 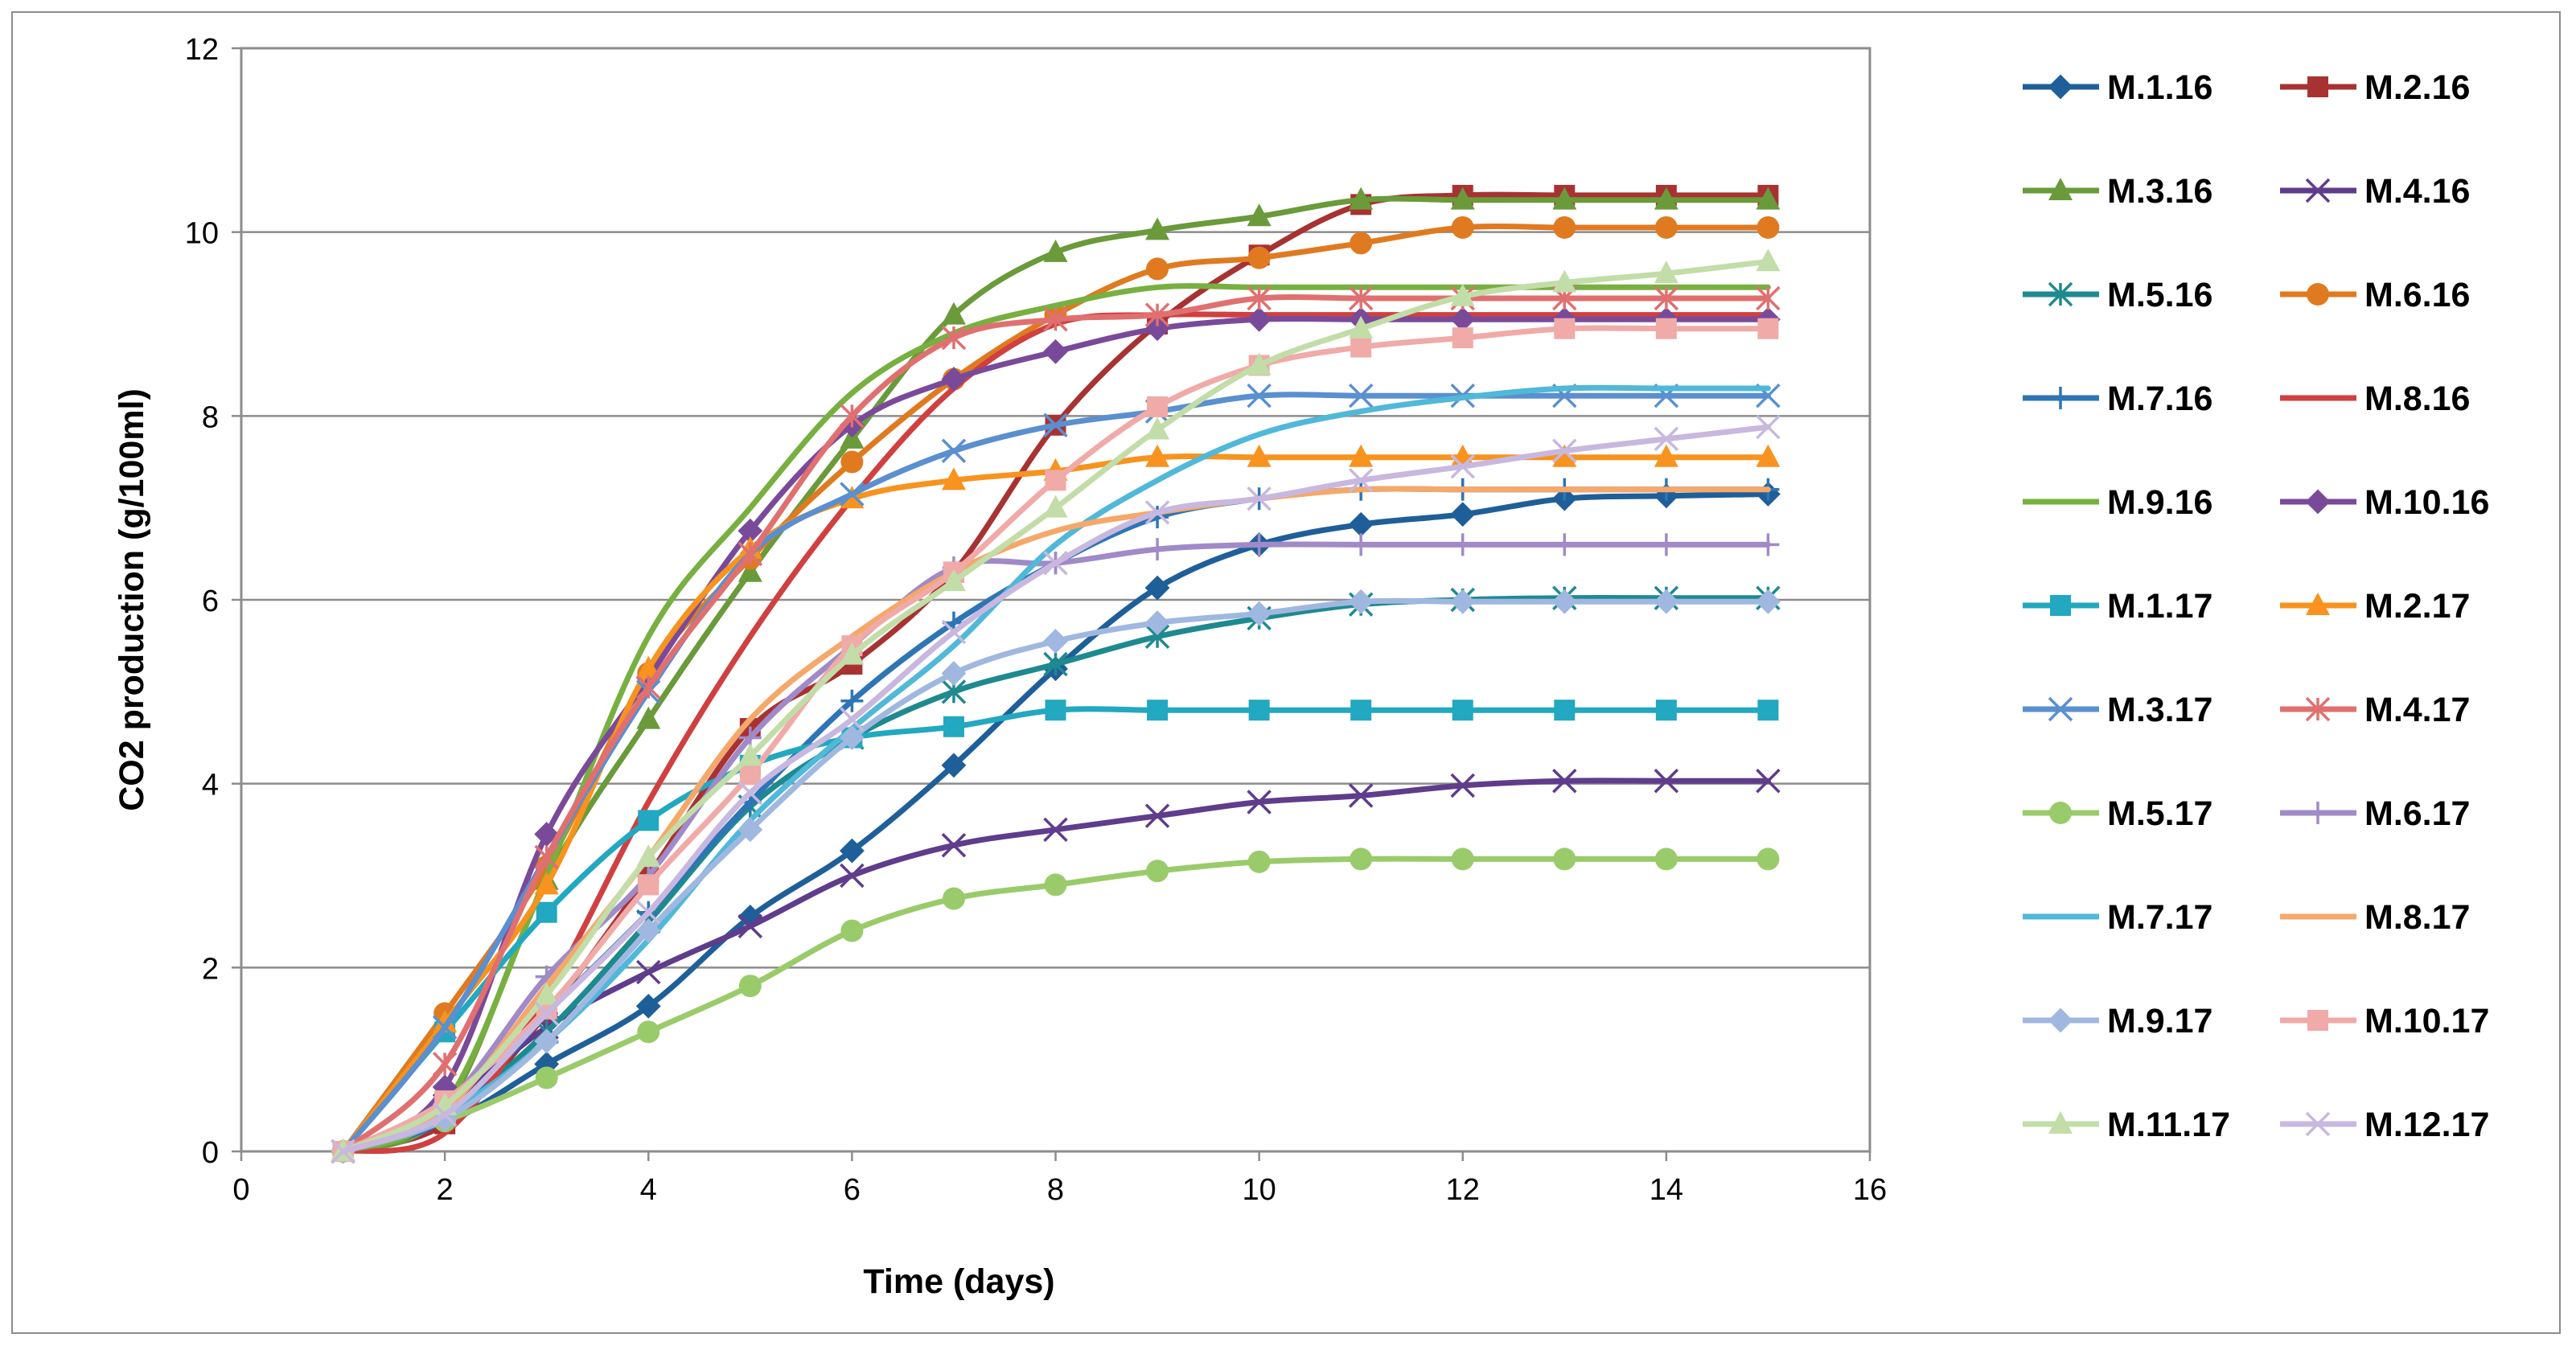 What do you see at coordinates (2417, 917) in the screenshot?
I see `legend-label: M.8.17` at bounding box center [2417, 917].